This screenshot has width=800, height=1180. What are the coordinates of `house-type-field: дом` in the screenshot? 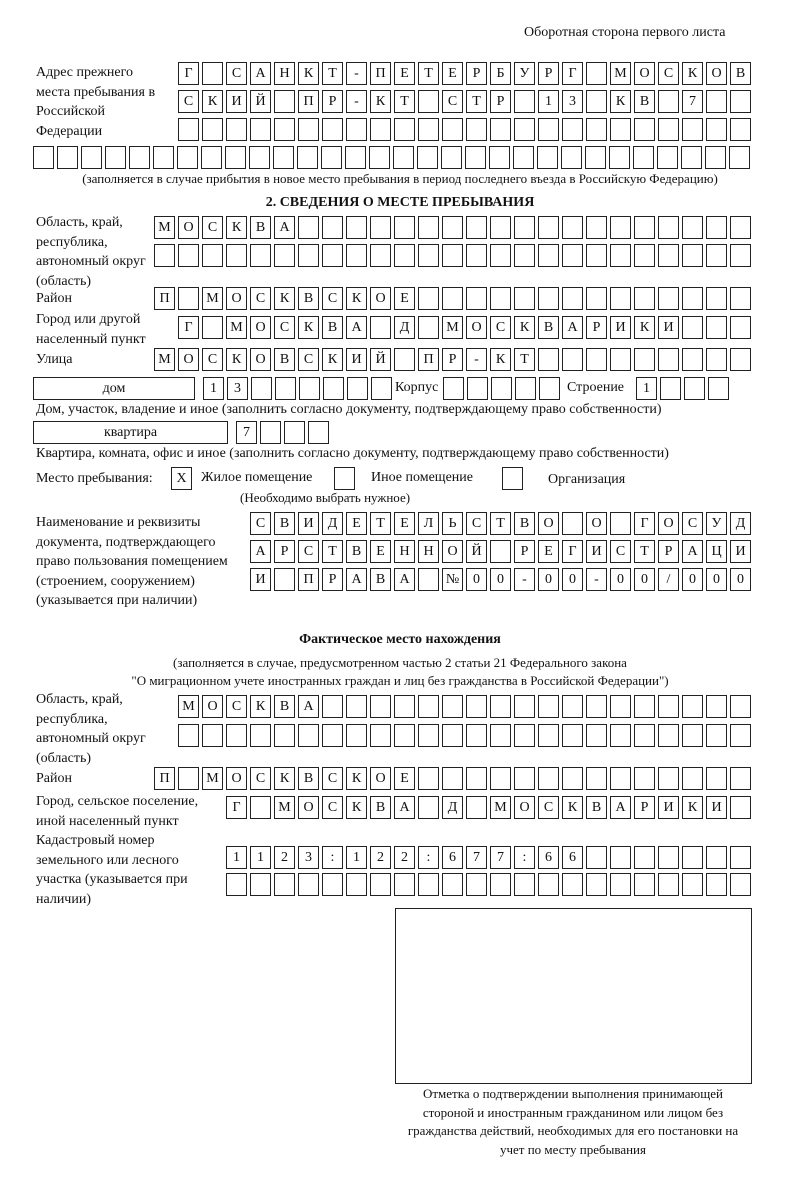 It's located at (114, 388).